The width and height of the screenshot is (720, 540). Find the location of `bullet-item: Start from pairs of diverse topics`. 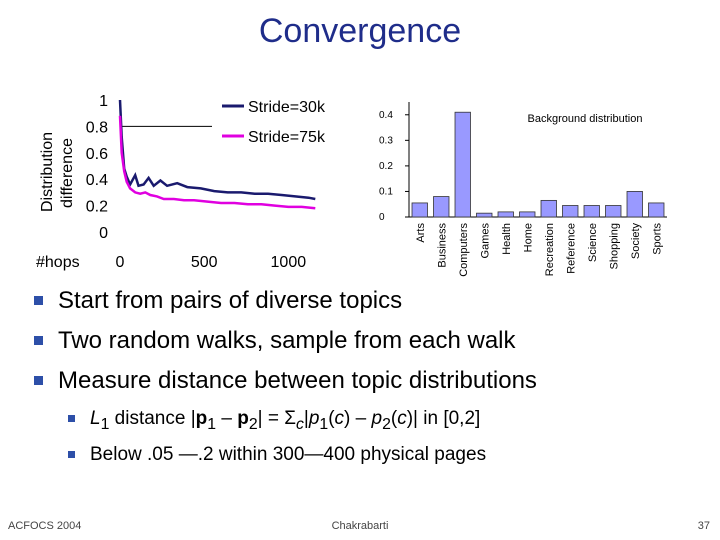

bullet-item: Start from pairs of diverse topics is located at coordinates (374, 306).